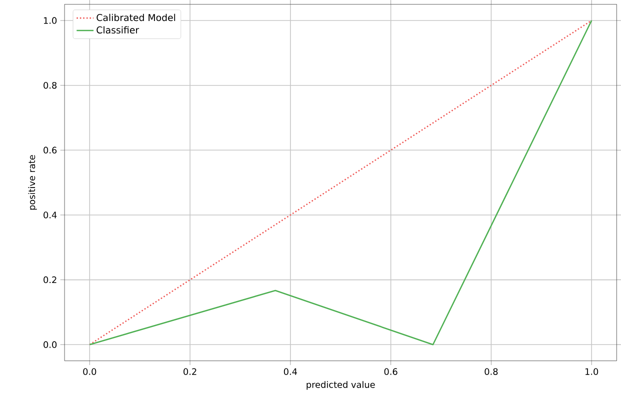 The image size is (621, 413). Describe the element at coordinates (591, 371) in the screenshot. I see `x-tick-label: 1.0` at that location.